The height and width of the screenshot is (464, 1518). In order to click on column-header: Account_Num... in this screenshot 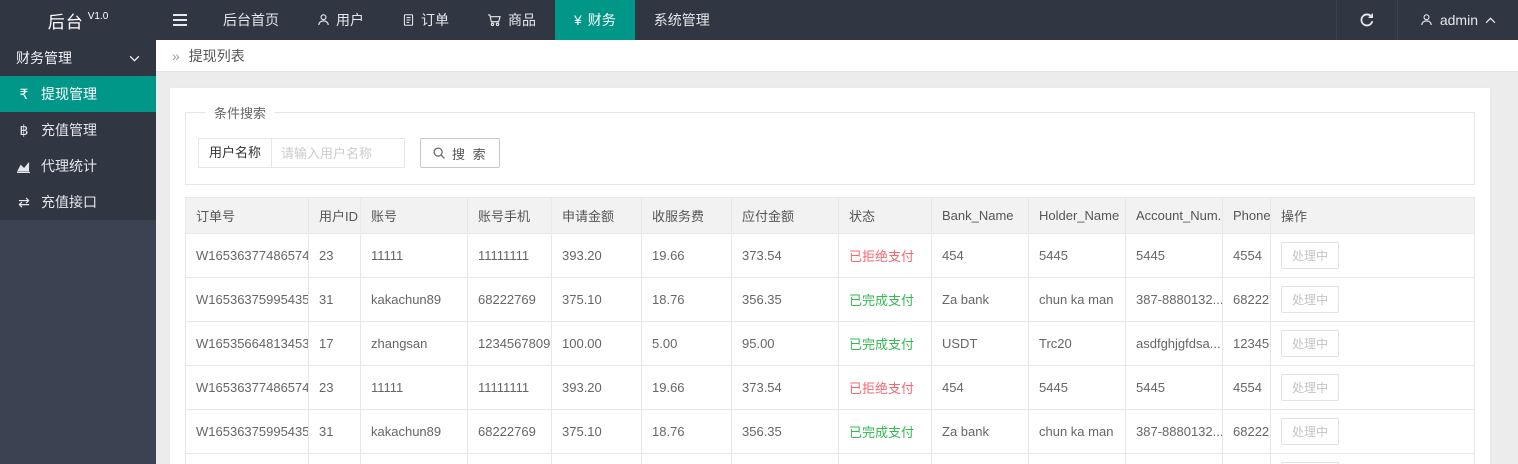, I will do `click(1174, 215)`.